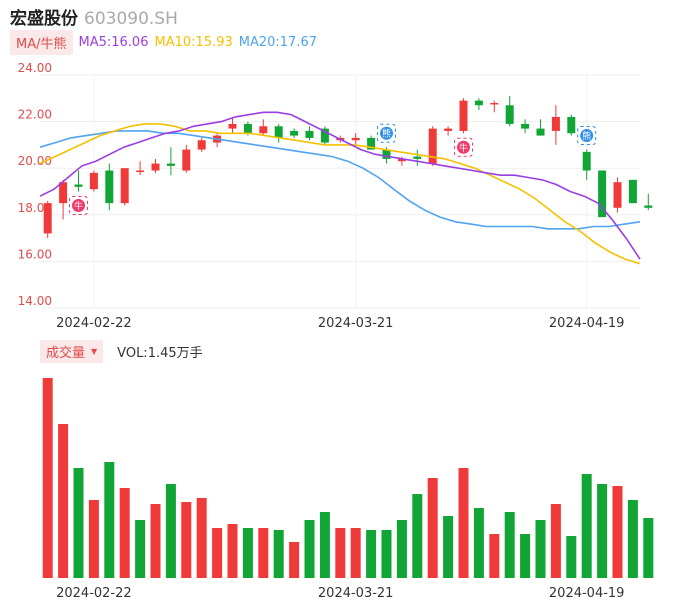 The width and height of the screenshot is (686, 606). I want to click on ma20-line, so click(340, 180).